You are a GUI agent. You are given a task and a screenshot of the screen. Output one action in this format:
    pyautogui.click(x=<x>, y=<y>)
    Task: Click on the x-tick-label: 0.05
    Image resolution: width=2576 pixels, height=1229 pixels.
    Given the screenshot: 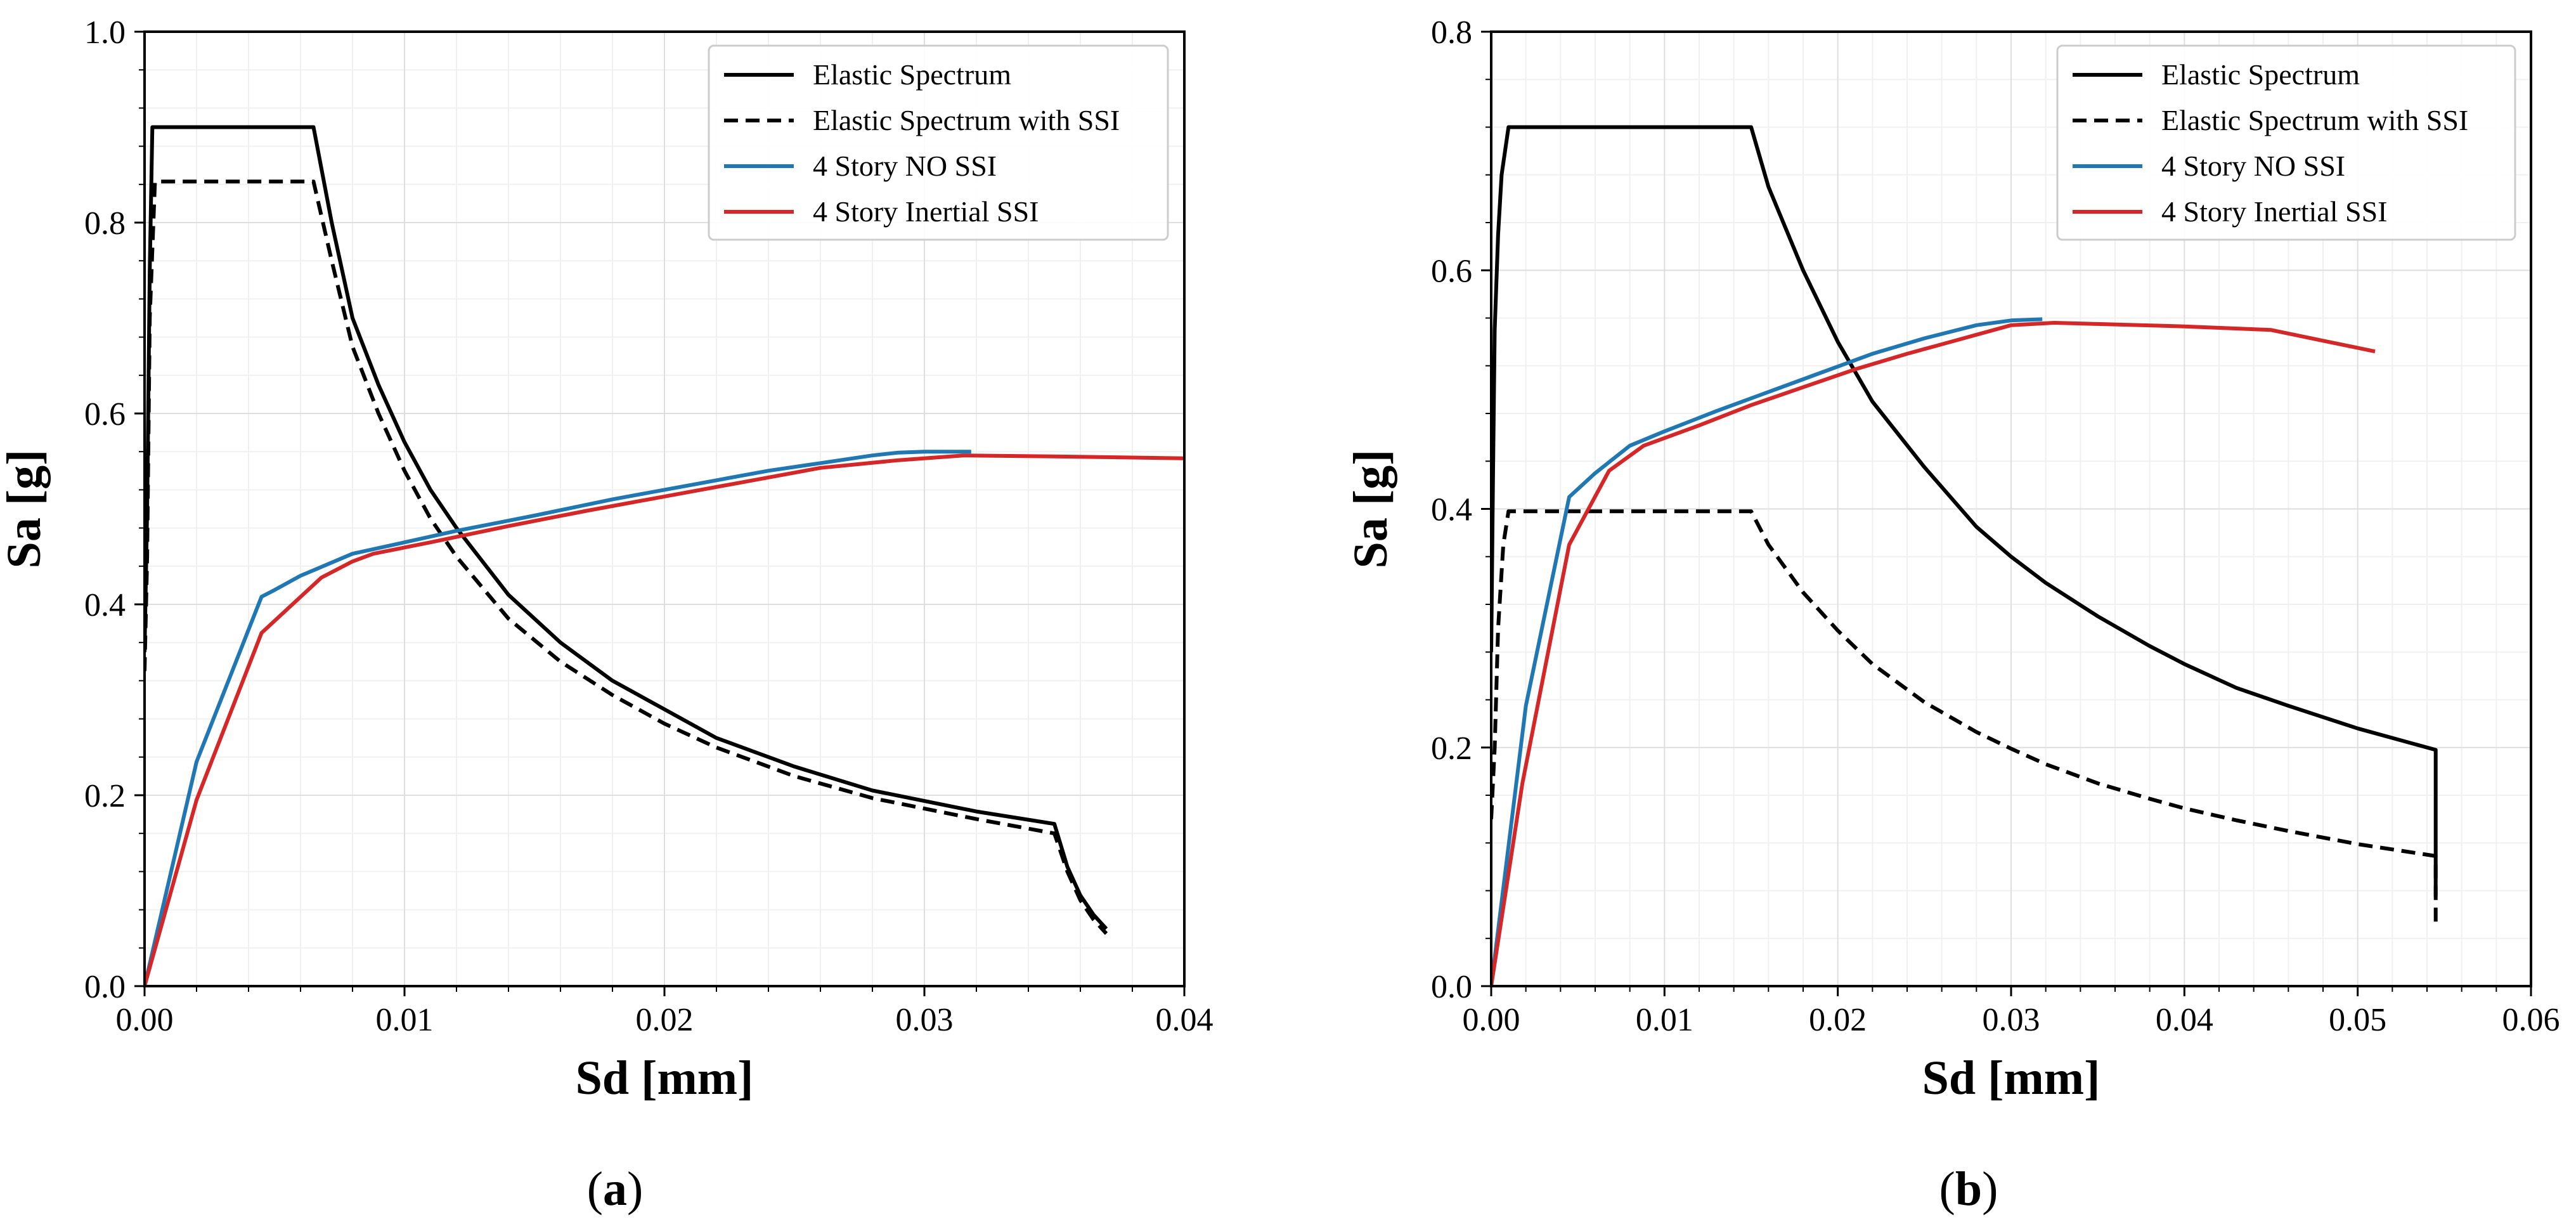 What is the action you would take?
    pyautogui.click(x=2357, y=1020)
    